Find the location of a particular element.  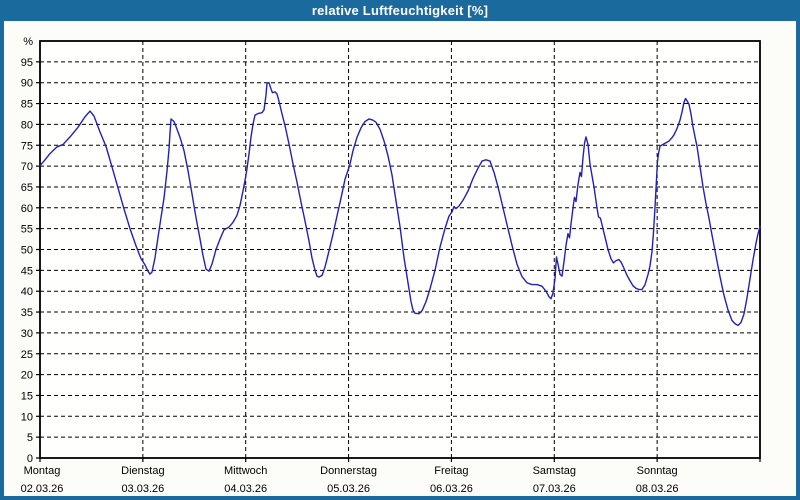

y-axis-tick-label: 45 is located at coordinates (27, 271).